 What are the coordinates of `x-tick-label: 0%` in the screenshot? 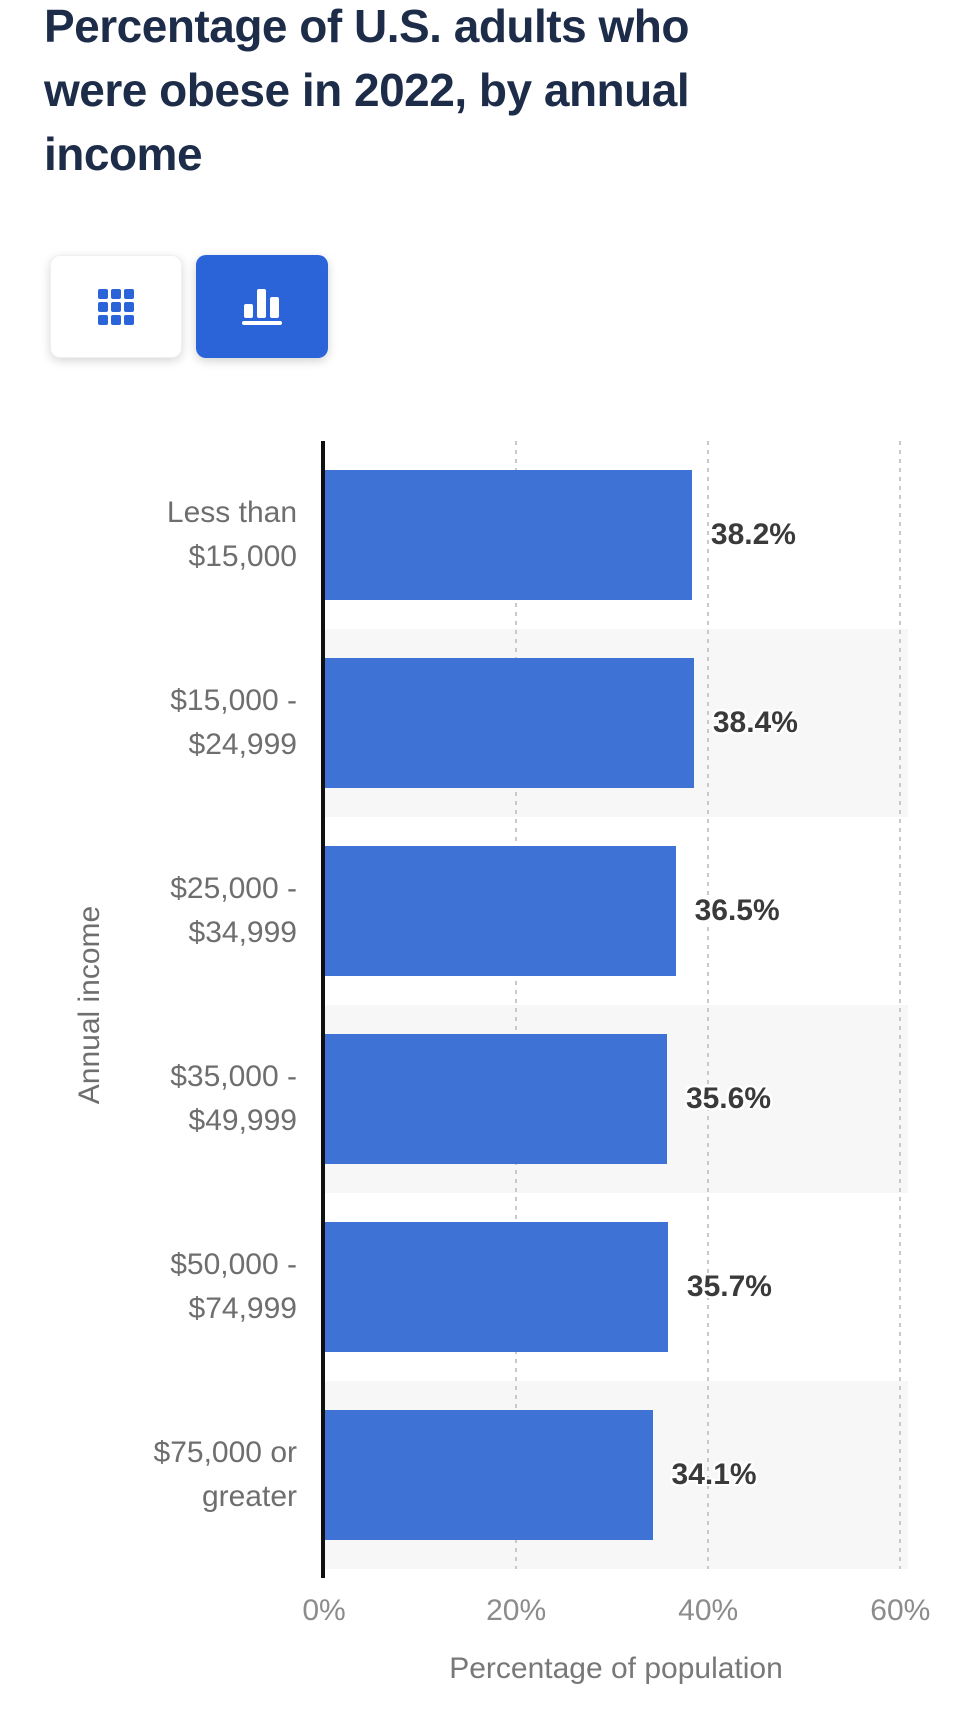 It's located at (324, 1610).